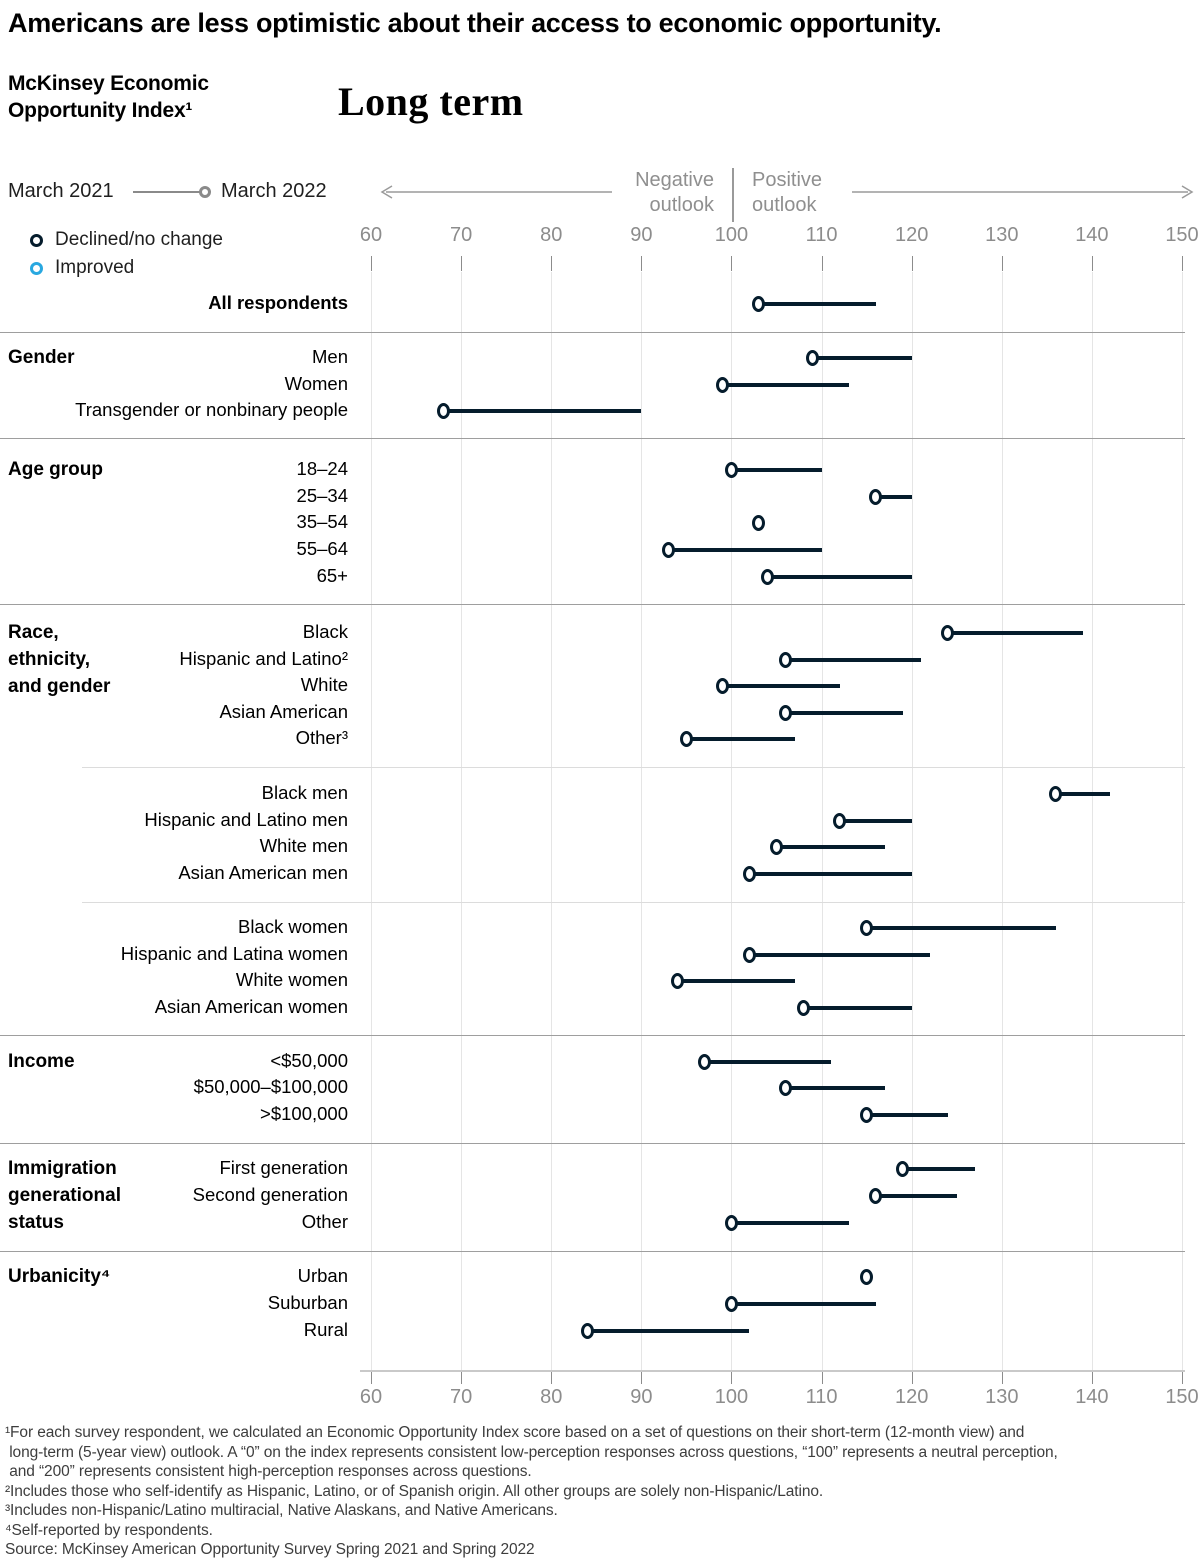  I want to click on row-label: Black men, so click(304, 792).